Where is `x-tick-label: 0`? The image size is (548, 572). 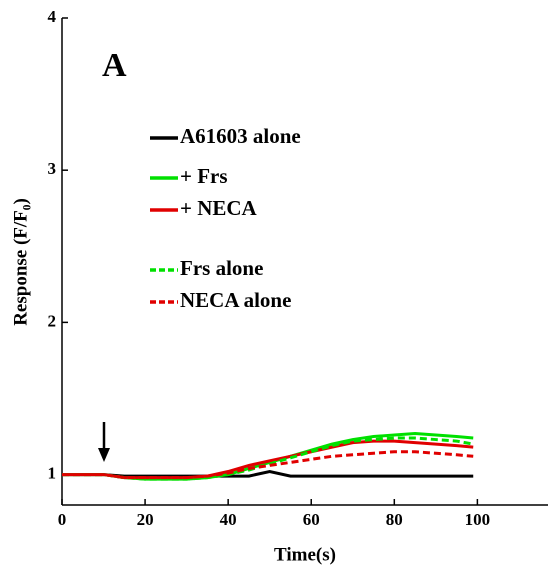 x-tick-label: 0 is located at coordinates (62, 519).